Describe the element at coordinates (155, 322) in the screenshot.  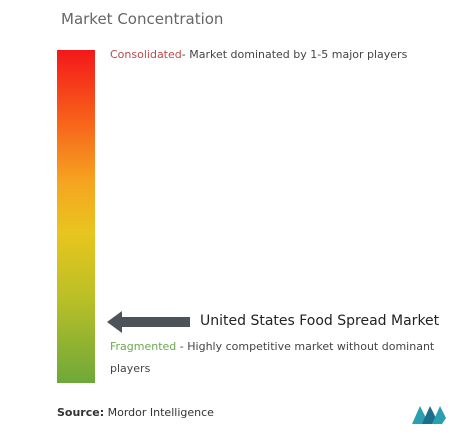
I see `arrow-shaft` at that location.